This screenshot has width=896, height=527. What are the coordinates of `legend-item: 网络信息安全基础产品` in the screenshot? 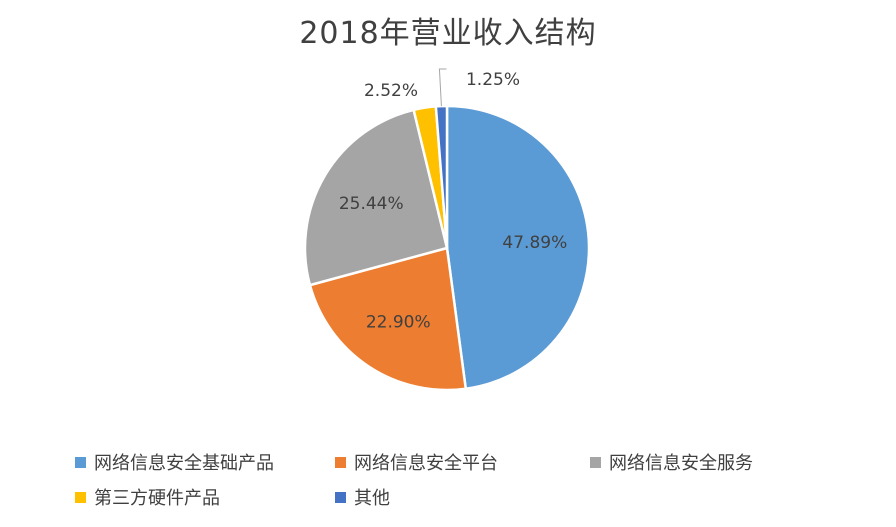 It's located at (174, 462).